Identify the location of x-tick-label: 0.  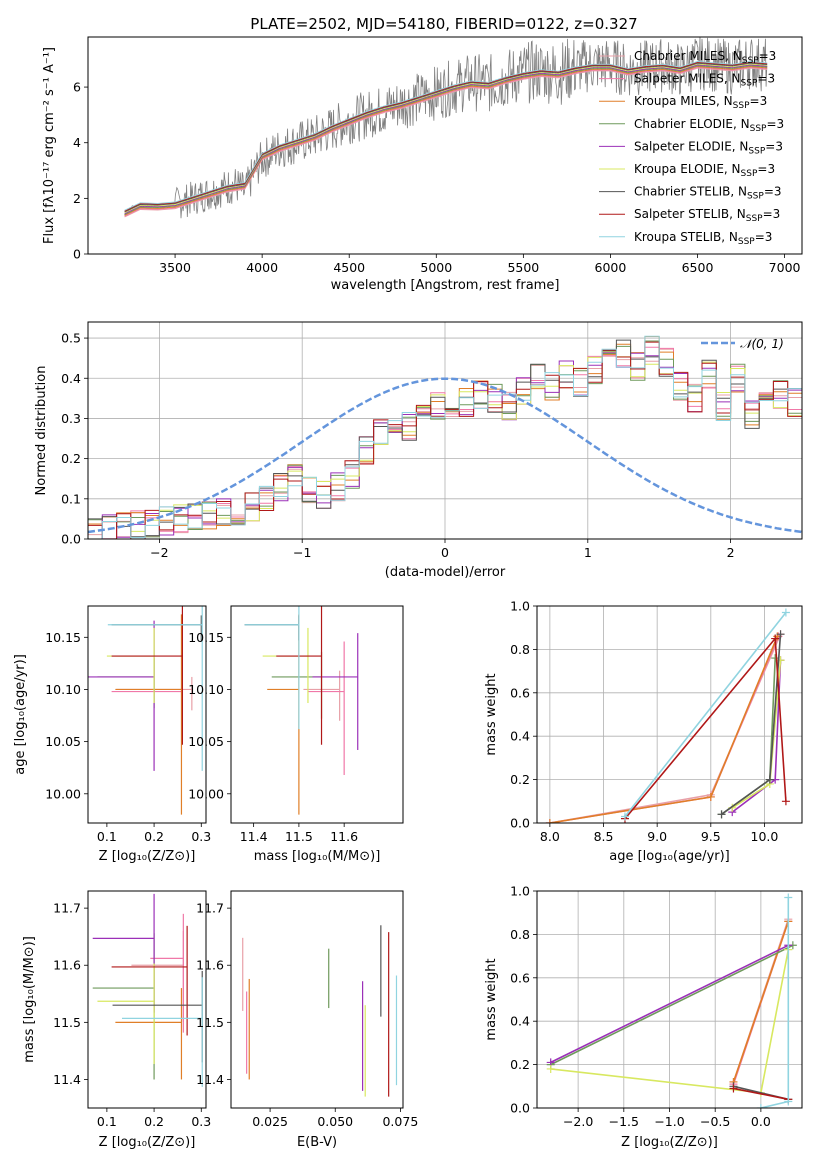
(445, 552).